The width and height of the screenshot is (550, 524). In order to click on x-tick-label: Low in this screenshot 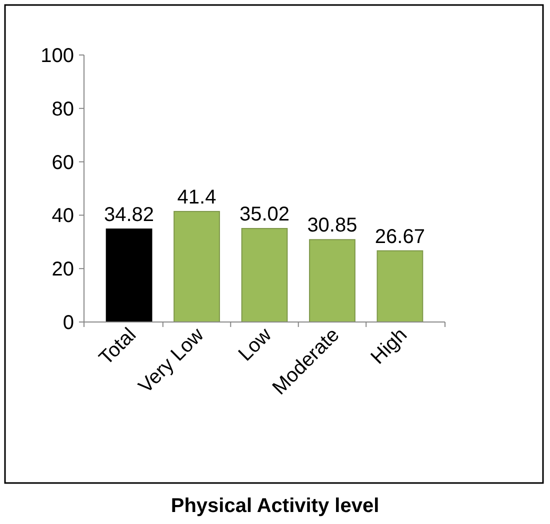, I will do `click(255, 345)`.